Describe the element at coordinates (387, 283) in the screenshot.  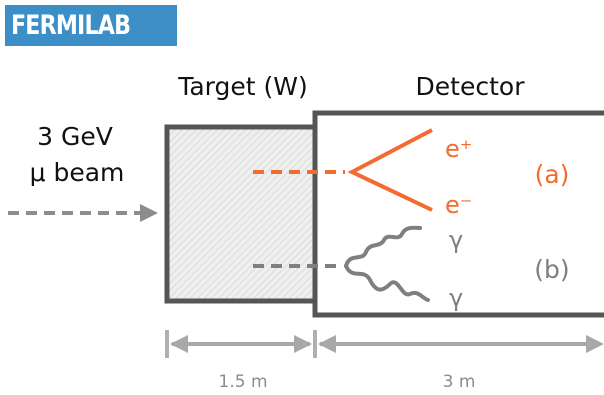
I see `photon-lower-wave` at that location.